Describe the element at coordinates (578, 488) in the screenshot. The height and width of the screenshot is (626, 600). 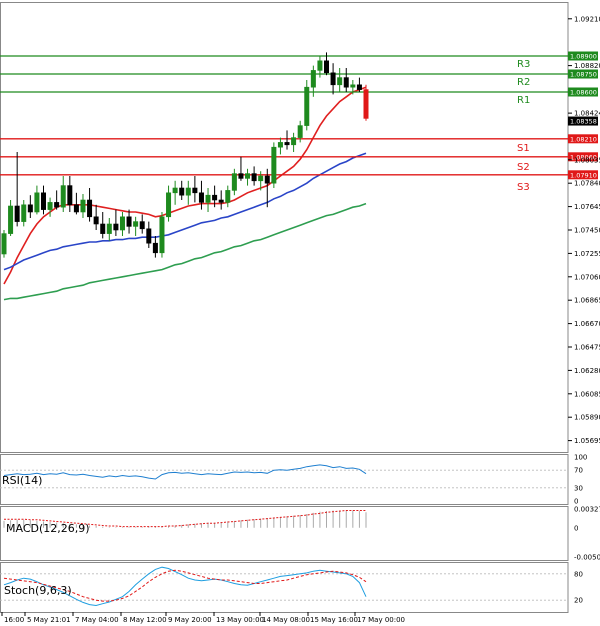
I see `rsi-tick-label: 30` at that location.